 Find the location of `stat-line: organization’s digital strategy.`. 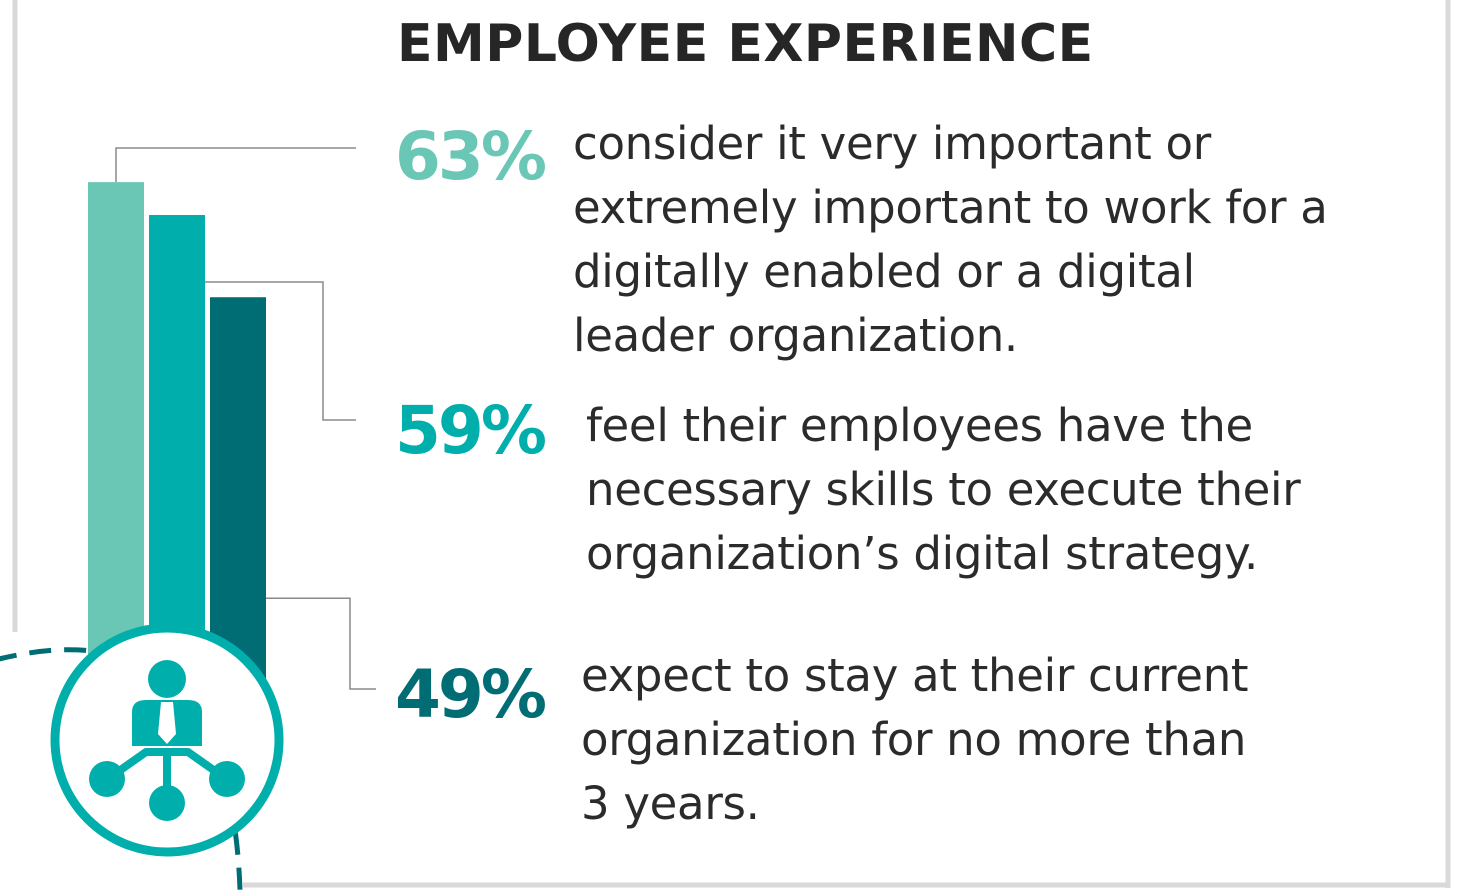

stat-line: organization’s digital strategy. is located at coordinates (922, 553).